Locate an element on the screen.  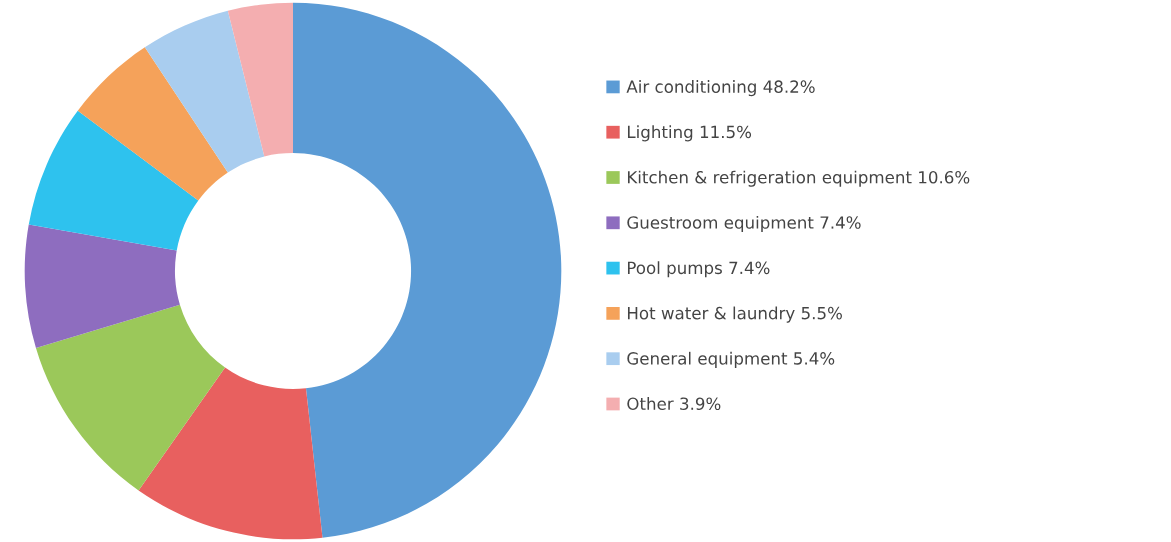
legend-label: Kitchen & refrigeration equipment 10.6% is located at coordinates (798, 178).